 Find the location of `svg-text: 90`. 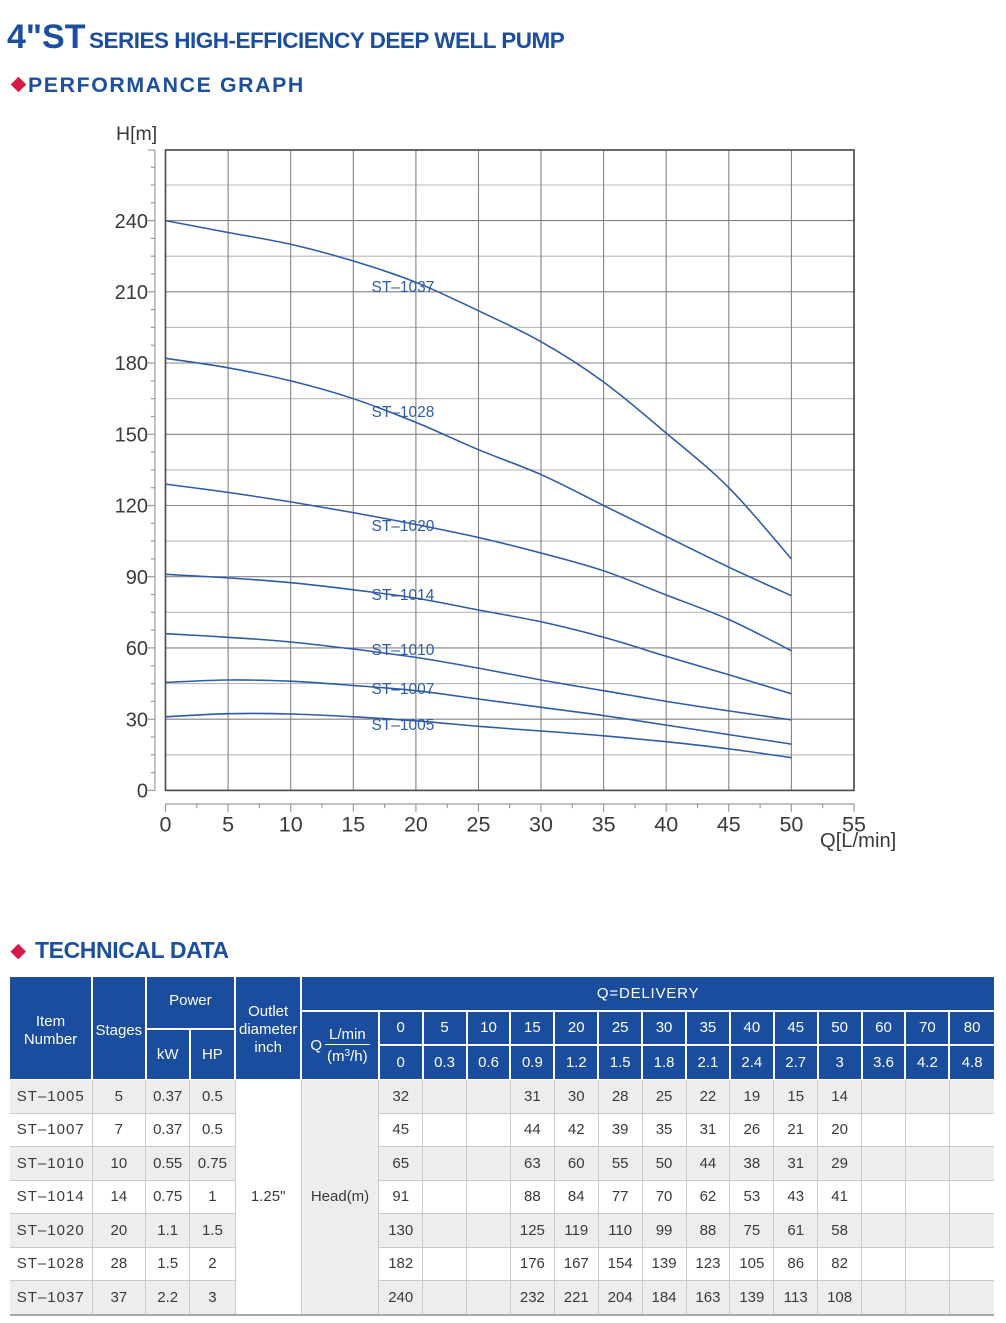

svg-text: 90 is located at coordinates (137, 578).